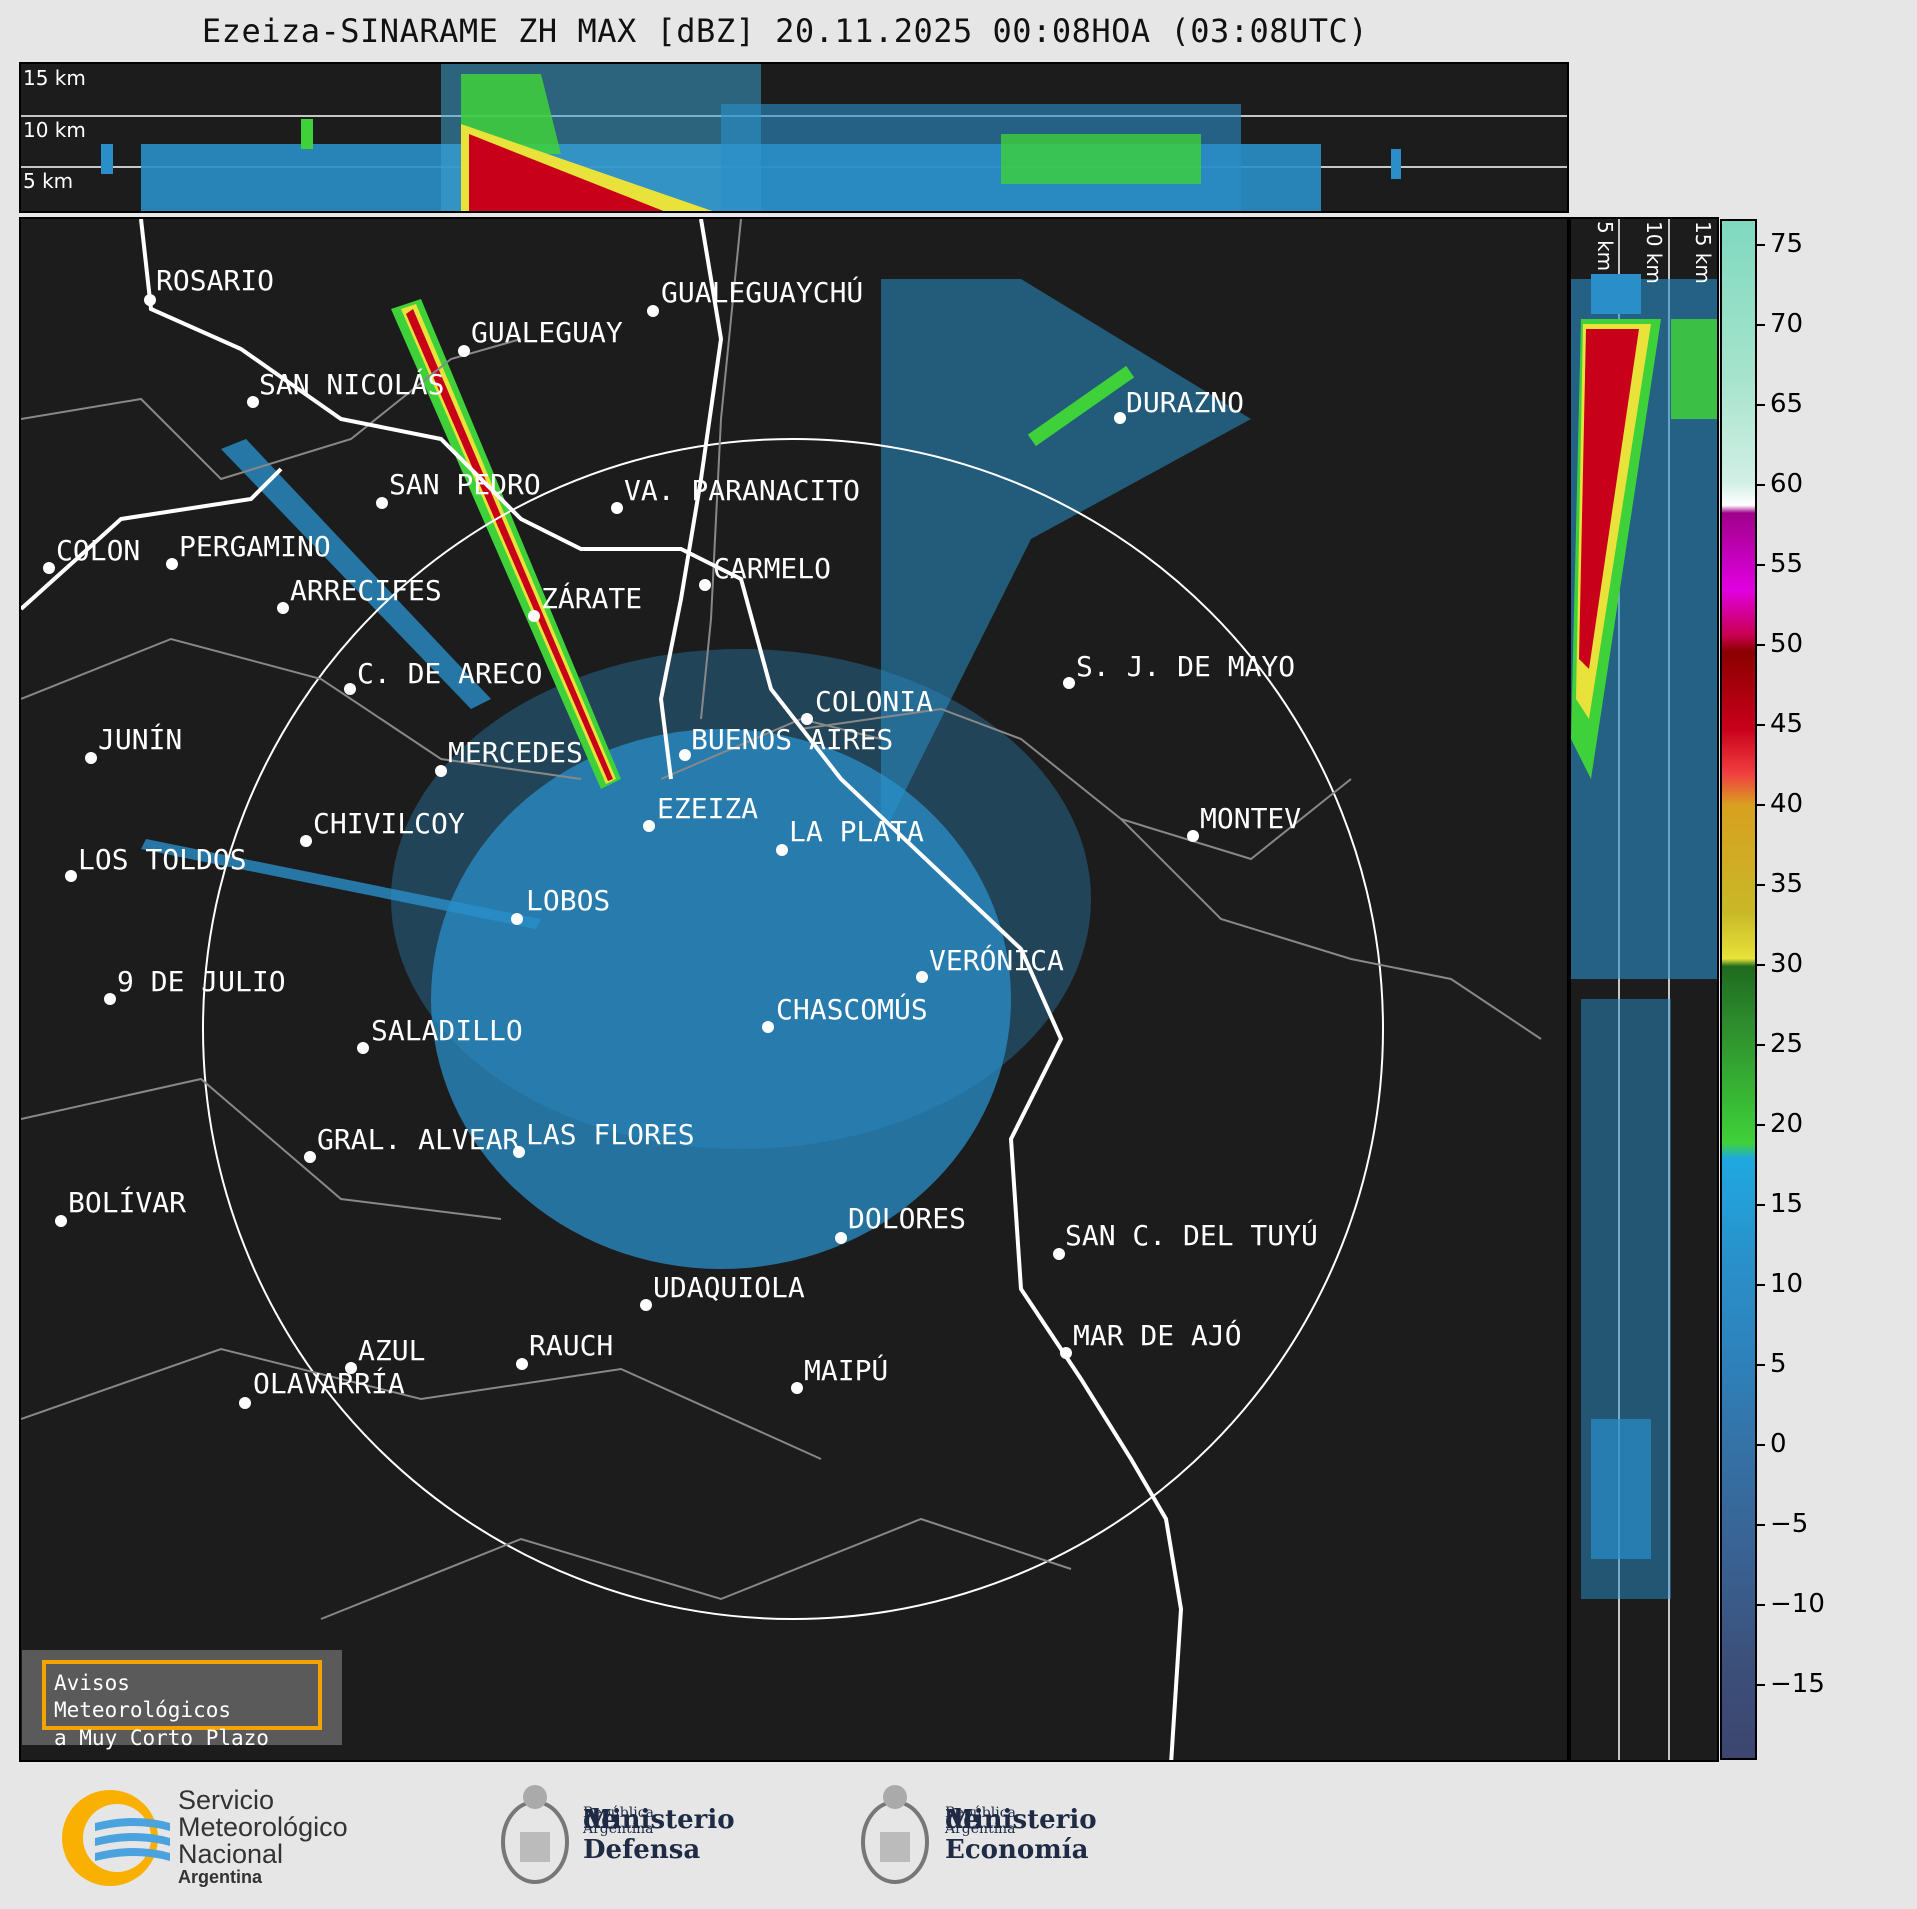 This screenshot has width=1917, height=1909. Describe the element at coordinates (1787, 324) in the screenshot. I see `colorbar-tick-label: 70` at that location.